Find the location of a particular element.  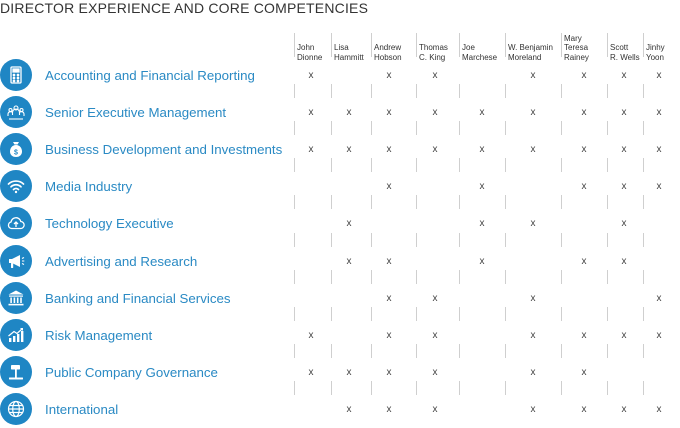

competency-row-banking-and-financial-services: Banking and Financial Services x x x x is located at coordinates (340, 298).